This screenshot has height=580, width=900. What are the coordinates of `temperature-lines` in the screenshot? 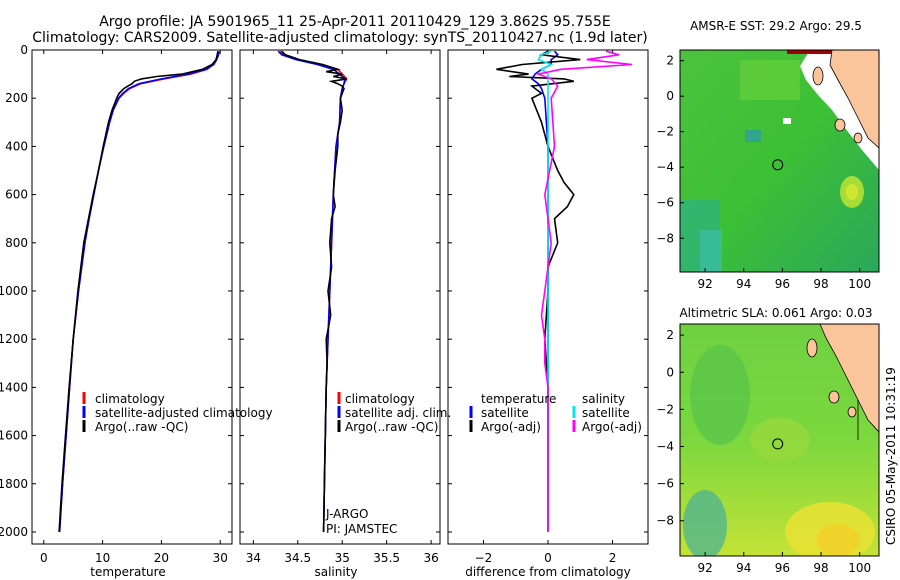 It's located at (139, 292).